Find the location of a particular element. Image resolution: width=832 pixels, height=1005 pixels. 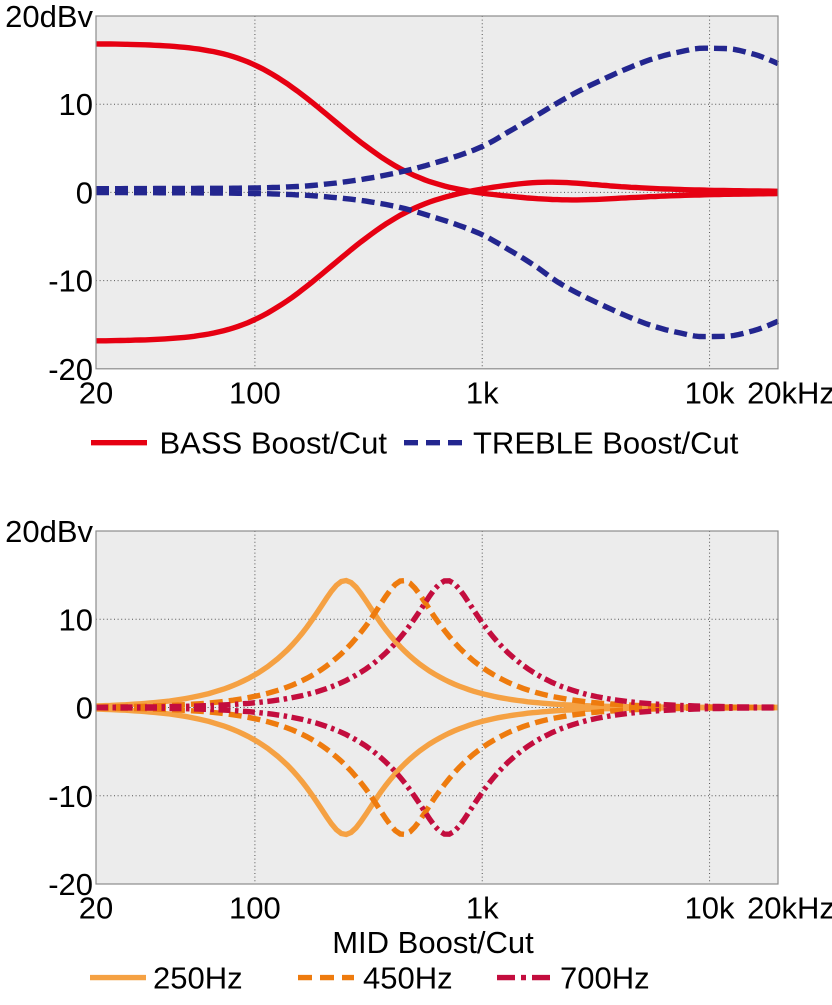

curve-700hz-boost is located at coordinates (437, 644).